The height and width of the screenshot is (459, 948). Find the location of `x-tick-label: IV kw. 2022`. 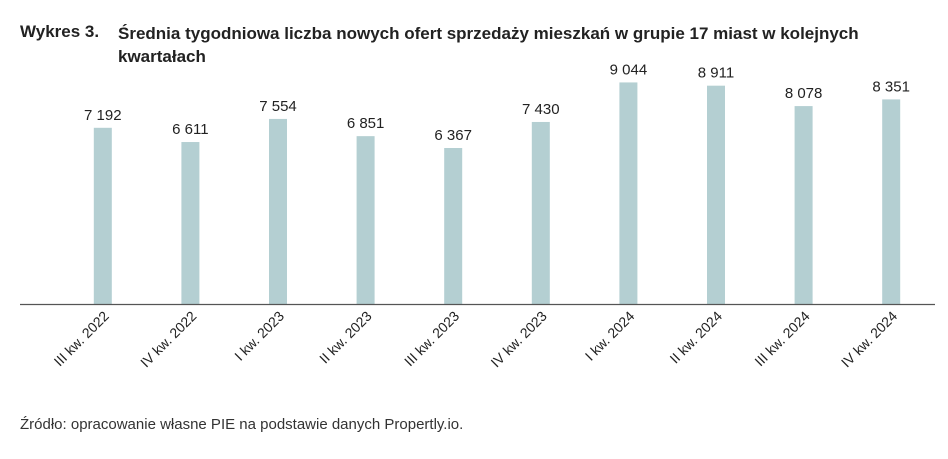

x-tick-label: IV kw. 2022 is located at coordinates (168, 339).